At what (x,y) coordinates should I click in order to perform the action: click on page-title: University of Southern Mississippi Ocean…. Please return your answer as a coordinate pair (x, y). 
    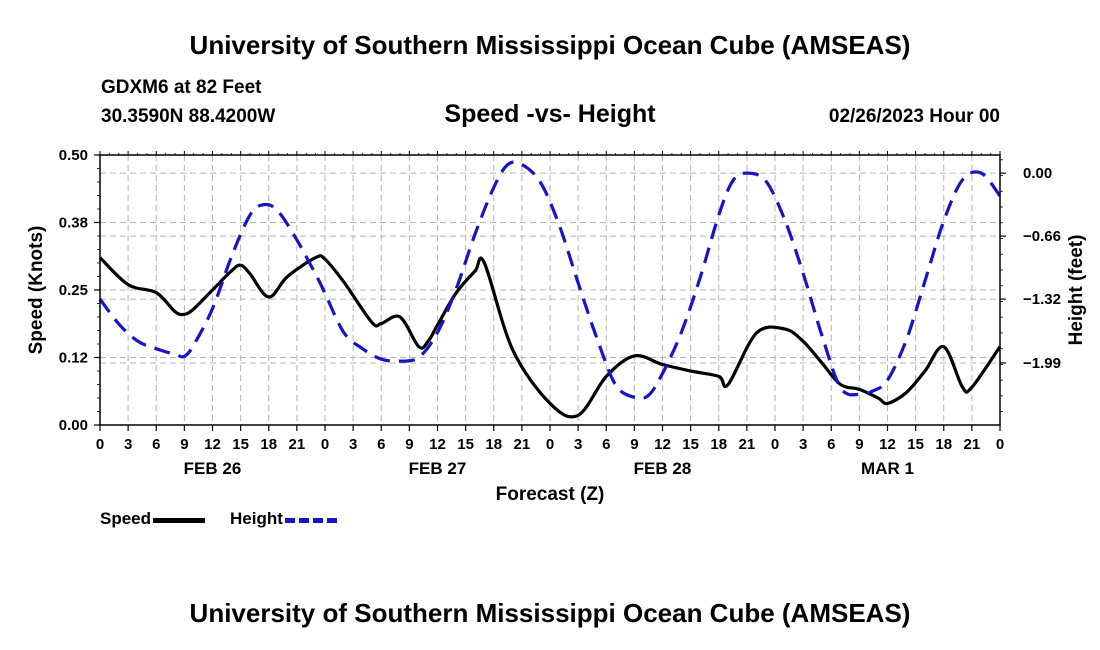
    Looking at the image, I should click on (550, 45).